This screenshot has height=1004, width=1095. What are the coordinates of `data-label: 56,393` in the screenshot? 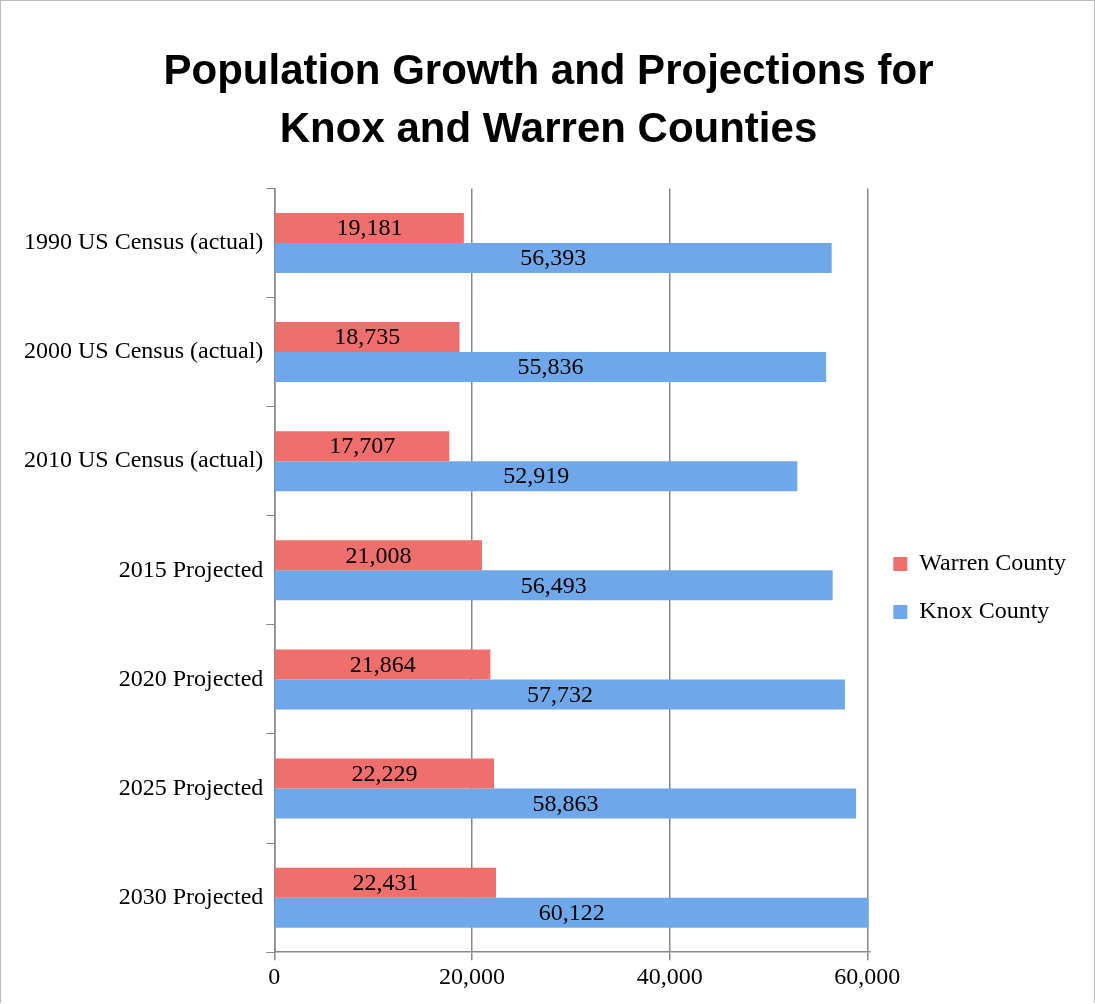 It's located at (553, 257).